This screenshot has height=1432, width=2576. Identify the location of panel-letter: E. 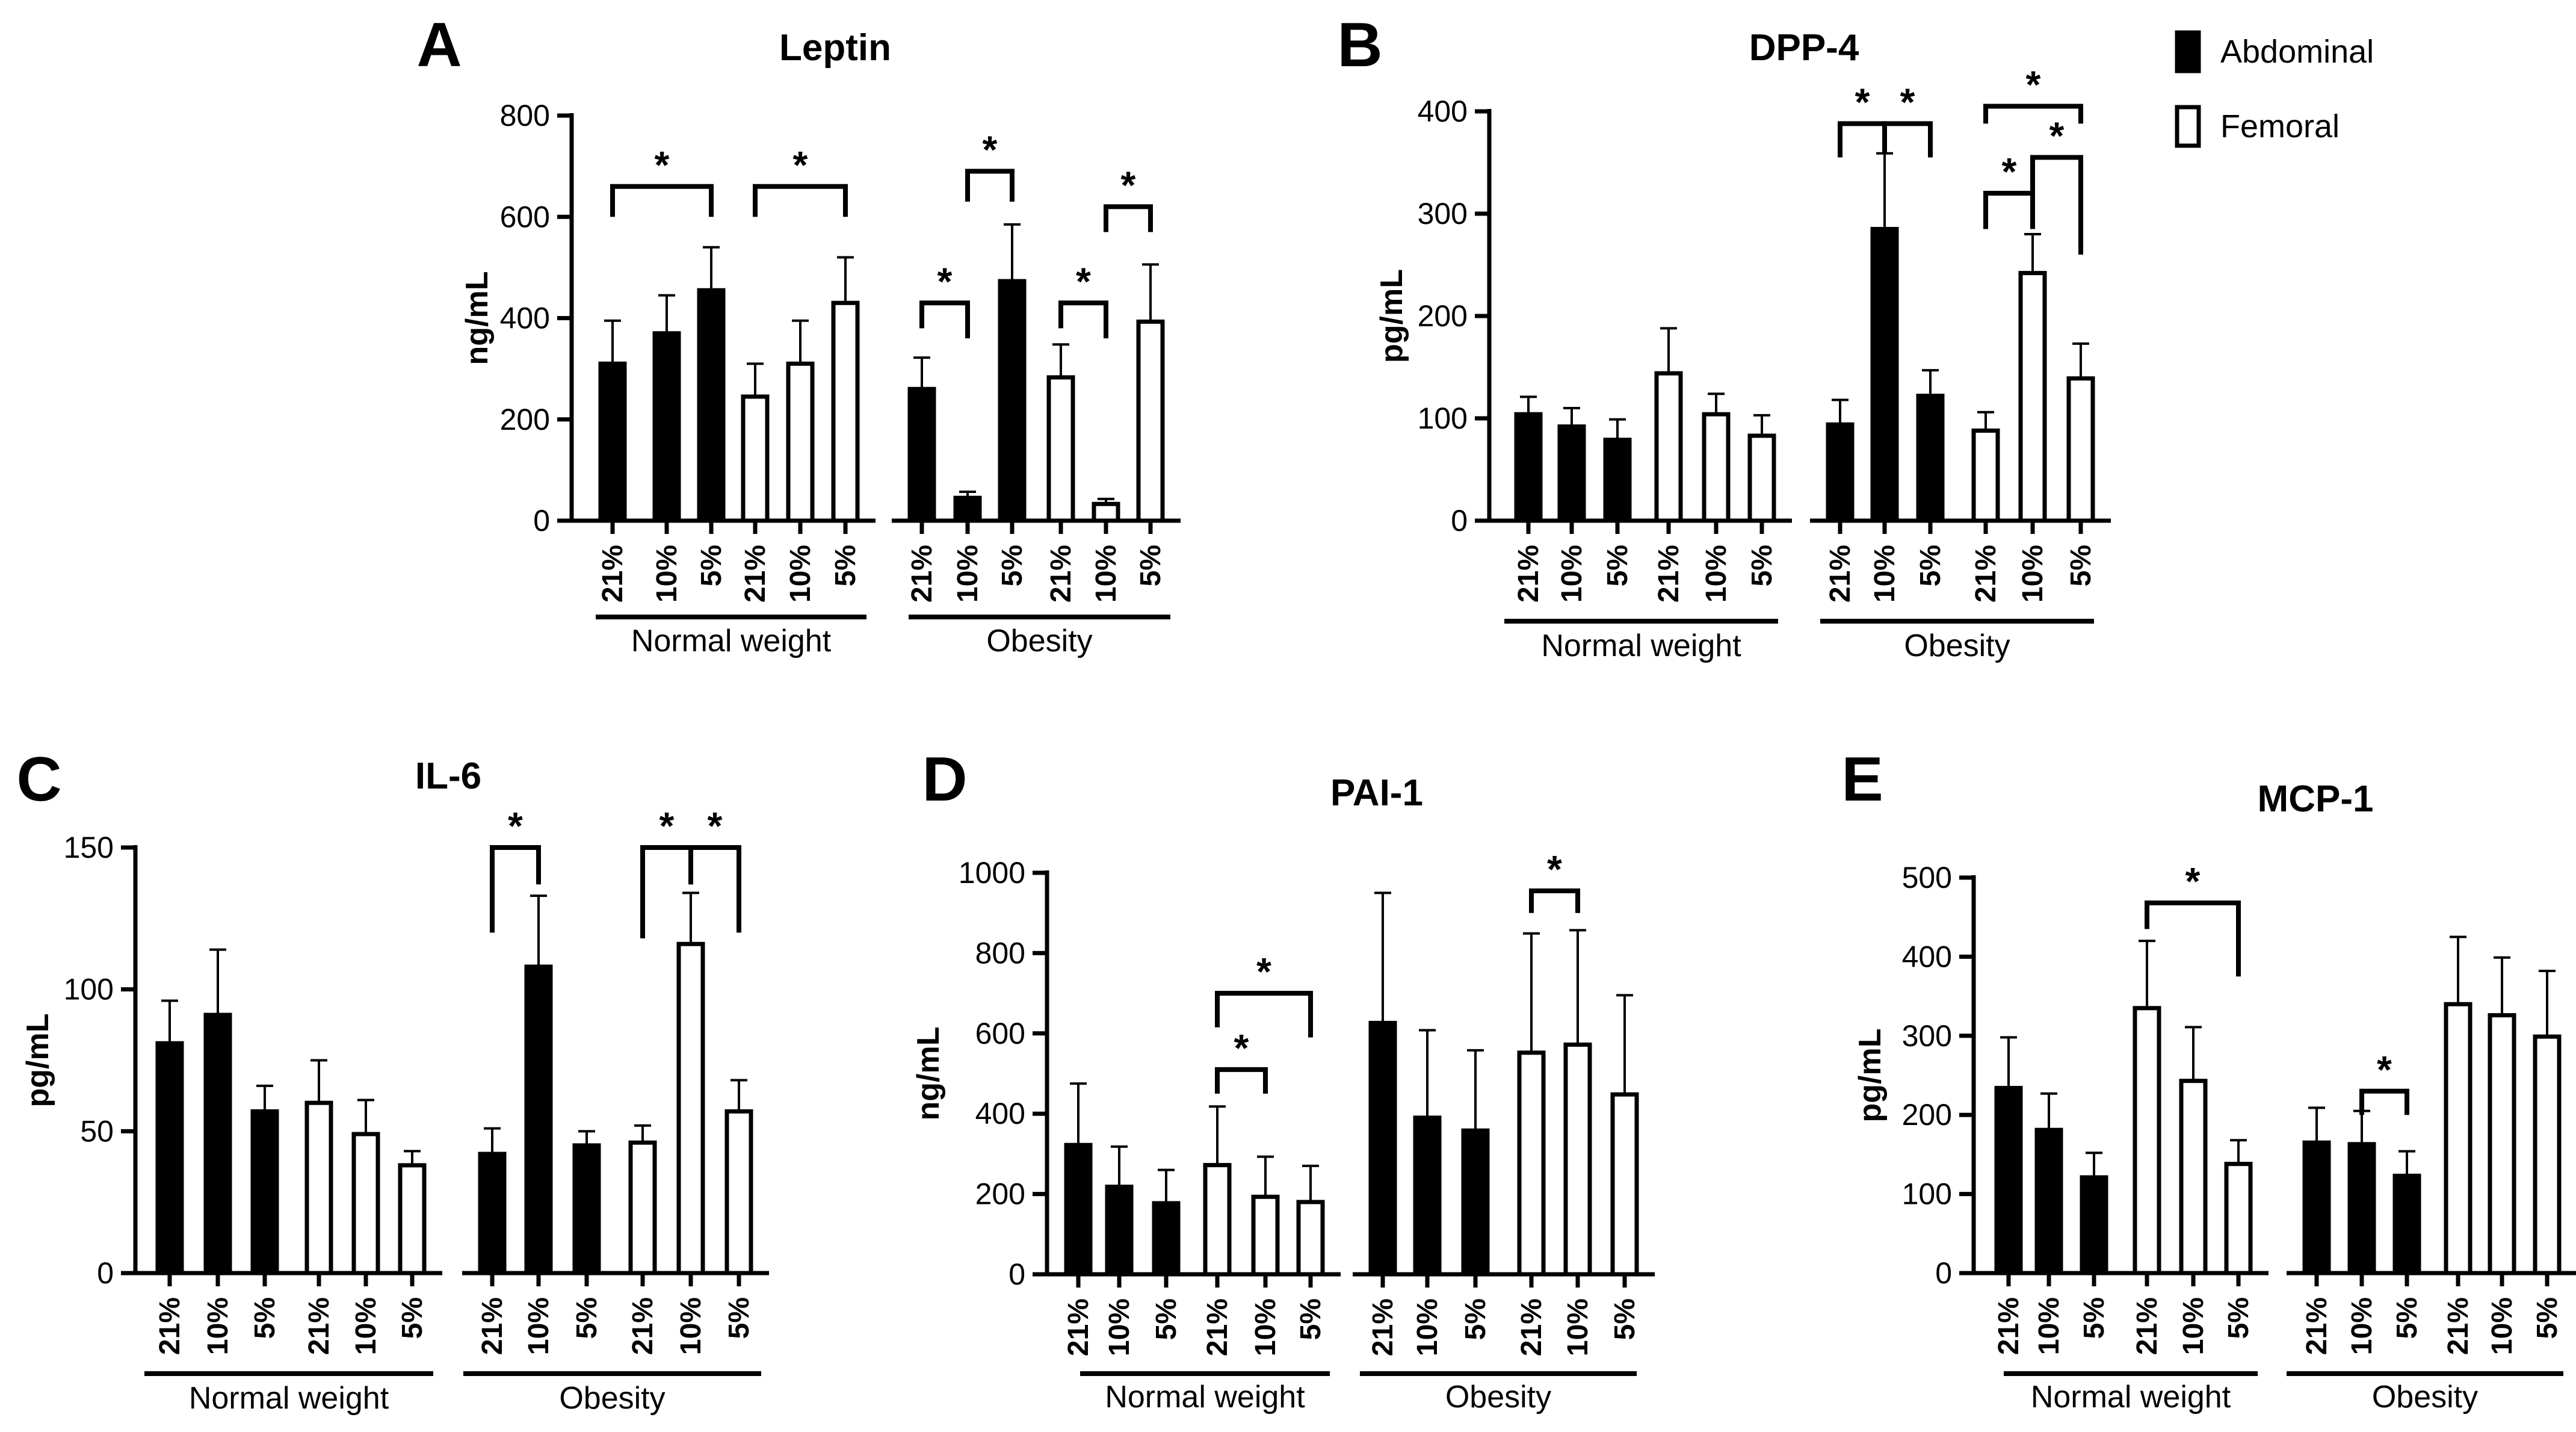
(1862, 779).